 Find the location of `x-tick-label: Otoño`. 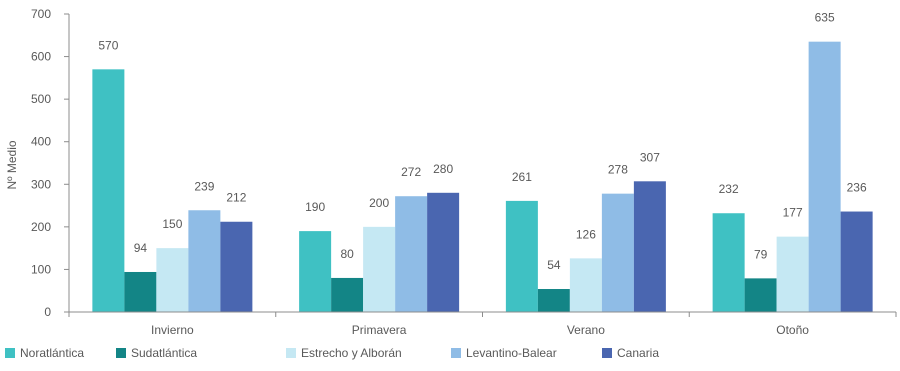

x-tick-label: Otoño is located at coordinates (792, 330).